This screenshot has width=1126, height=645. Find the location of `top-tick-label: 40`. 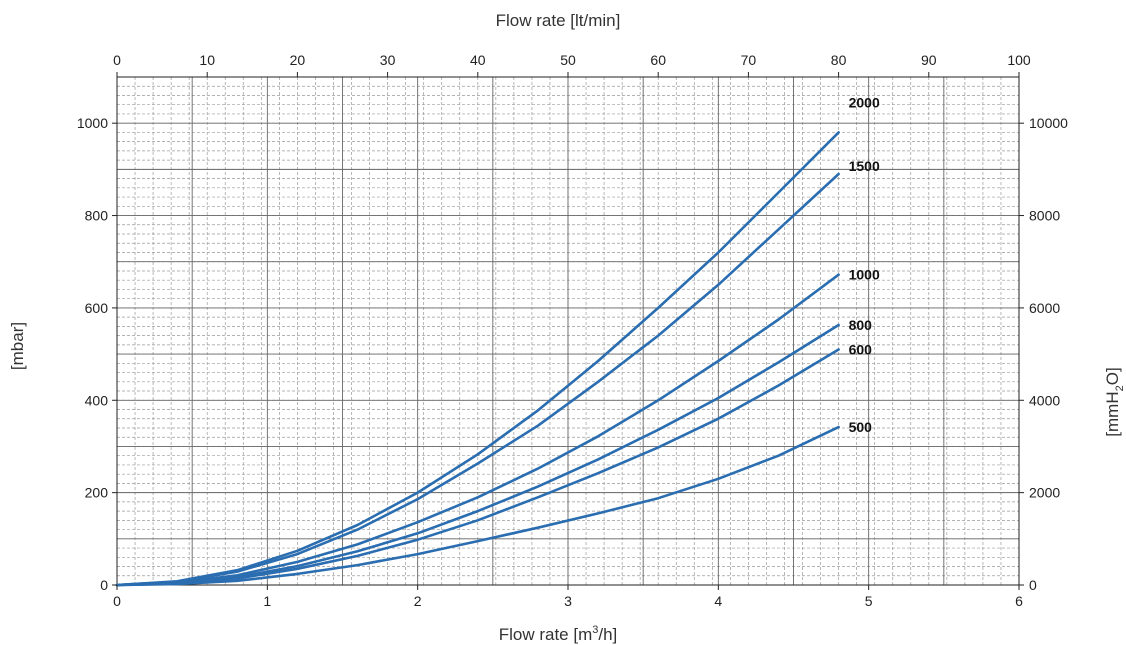

top-tick-label: 40 is located at coordinates (478, 60).